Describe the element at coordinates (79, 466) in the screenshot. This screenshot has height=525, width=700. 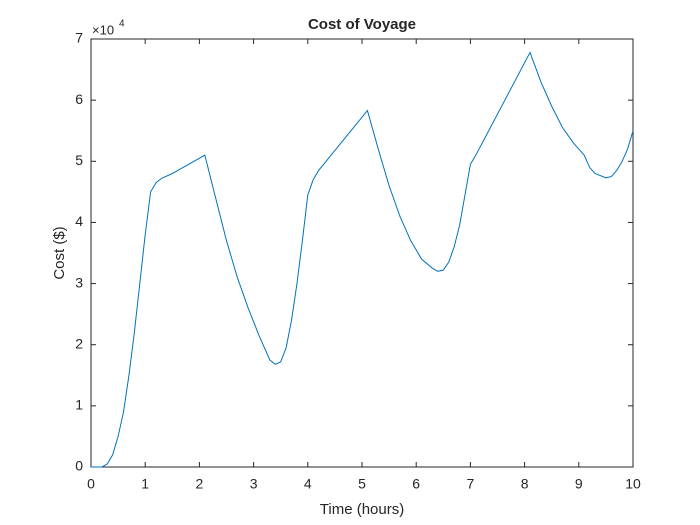
I see `y-tick-label: 0` at that location.